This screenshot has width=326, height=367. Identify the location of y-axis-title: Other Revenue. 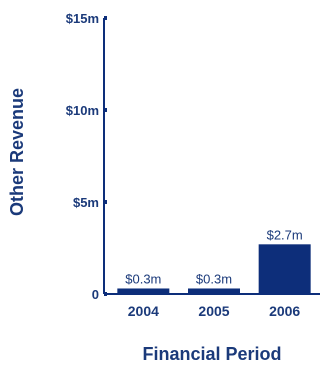
(17, 152).